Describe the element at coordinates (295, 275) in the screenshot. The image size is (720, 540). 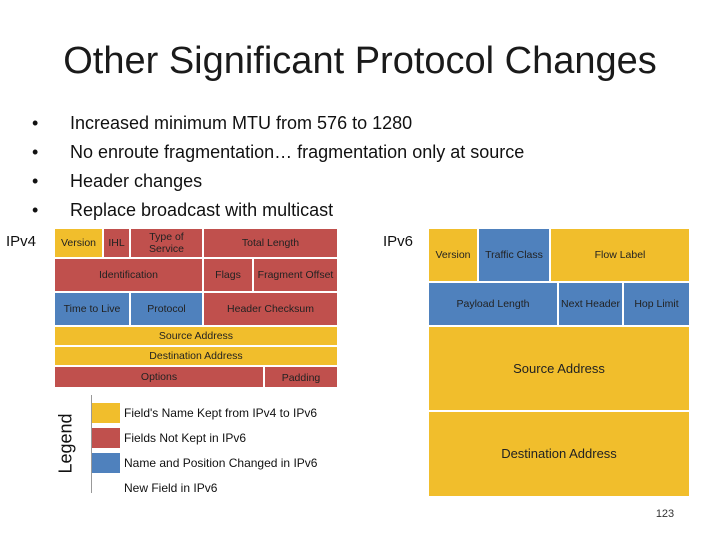
I see `ipv4-fragment-offset-field: Fragment Offset` at that location.